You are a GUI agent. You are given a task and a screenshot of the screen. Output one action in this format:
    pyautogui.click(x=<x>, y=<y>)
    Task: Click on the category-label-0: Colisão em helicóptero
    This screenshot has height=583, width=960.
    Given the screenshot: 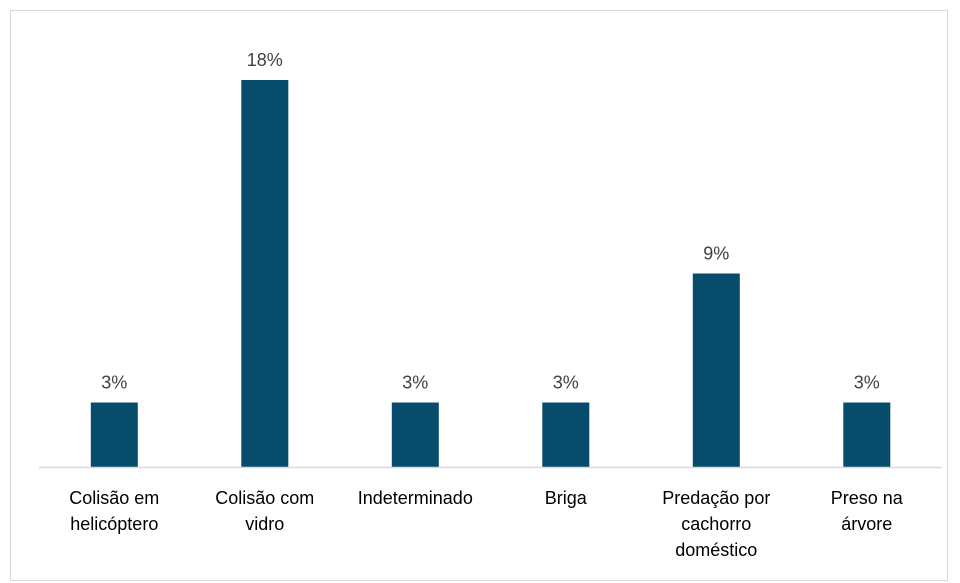 What is the action you would take?
    pyautogui.click(x=114, y=511)
    